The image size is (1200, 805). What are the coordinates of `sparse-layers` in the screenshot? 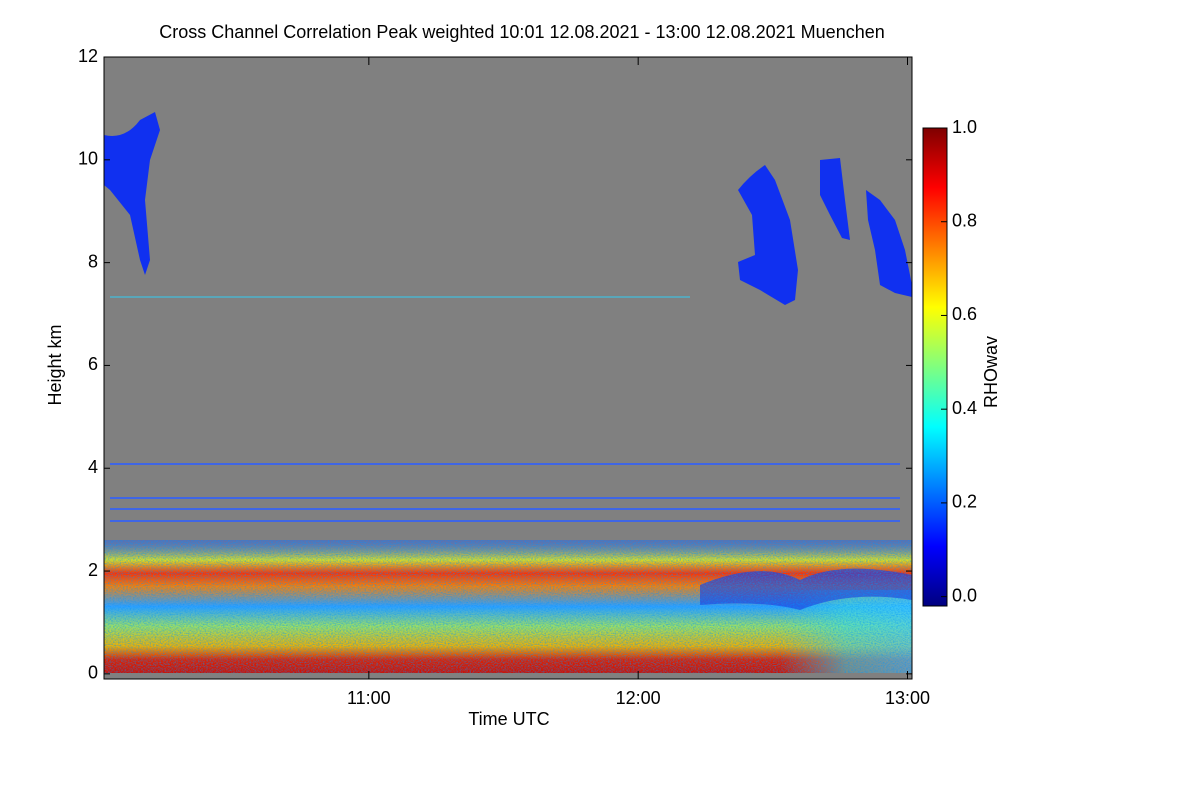 It's located at (505, 492).